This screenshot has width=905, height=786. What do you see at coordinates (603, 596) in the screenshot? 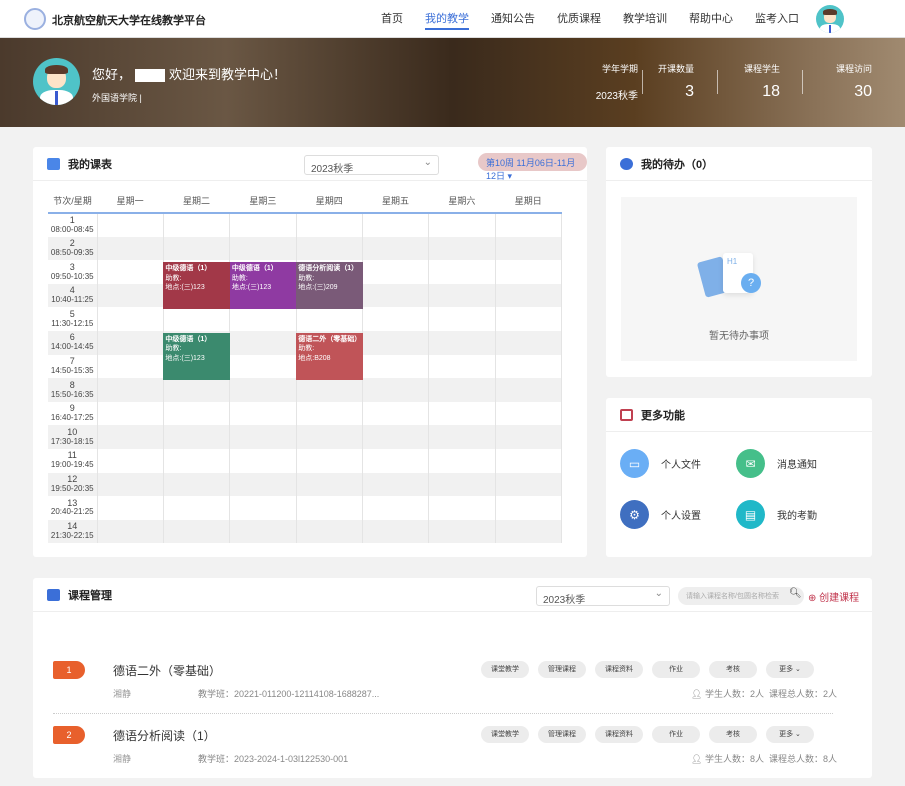
I see `course-term-select: 2023秋季` at bounding box center [603, 596].